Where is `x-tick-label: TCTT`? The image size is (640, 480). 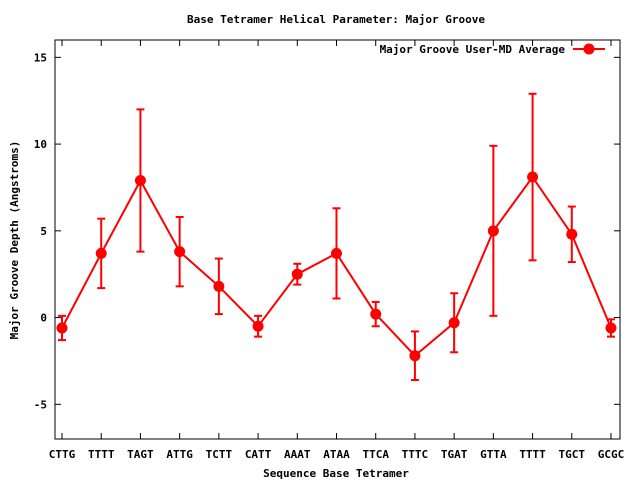 x-tick-label: TCTT is located at coordinates (219, 454).